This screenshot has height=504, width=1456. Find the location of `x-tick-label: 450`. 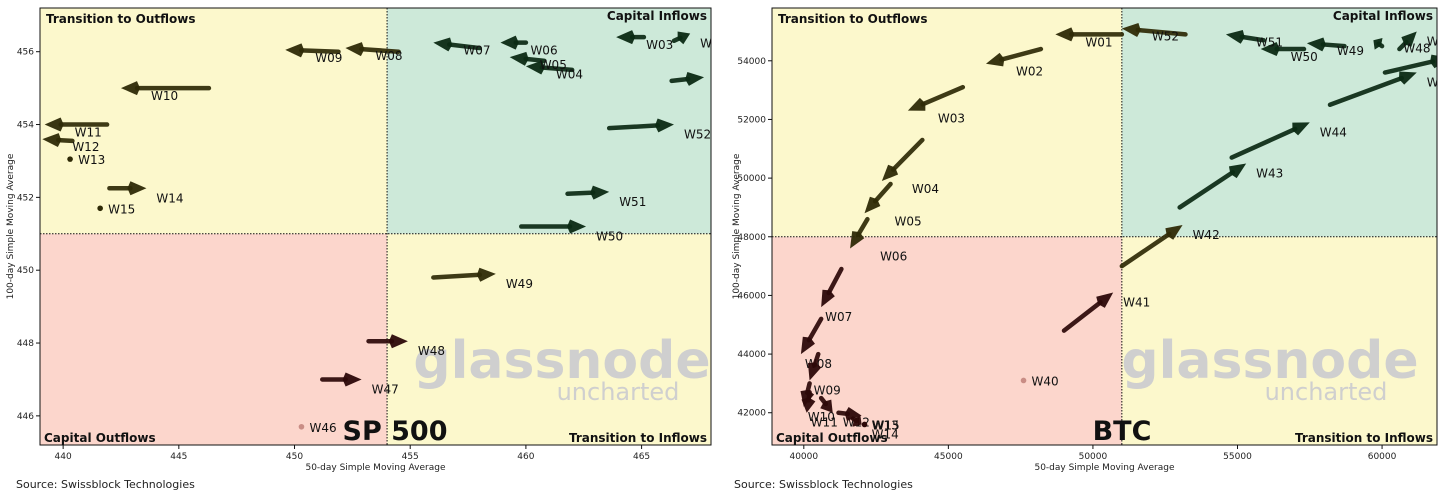

x-tick-label: 450 is located at coordinates (294, 457).